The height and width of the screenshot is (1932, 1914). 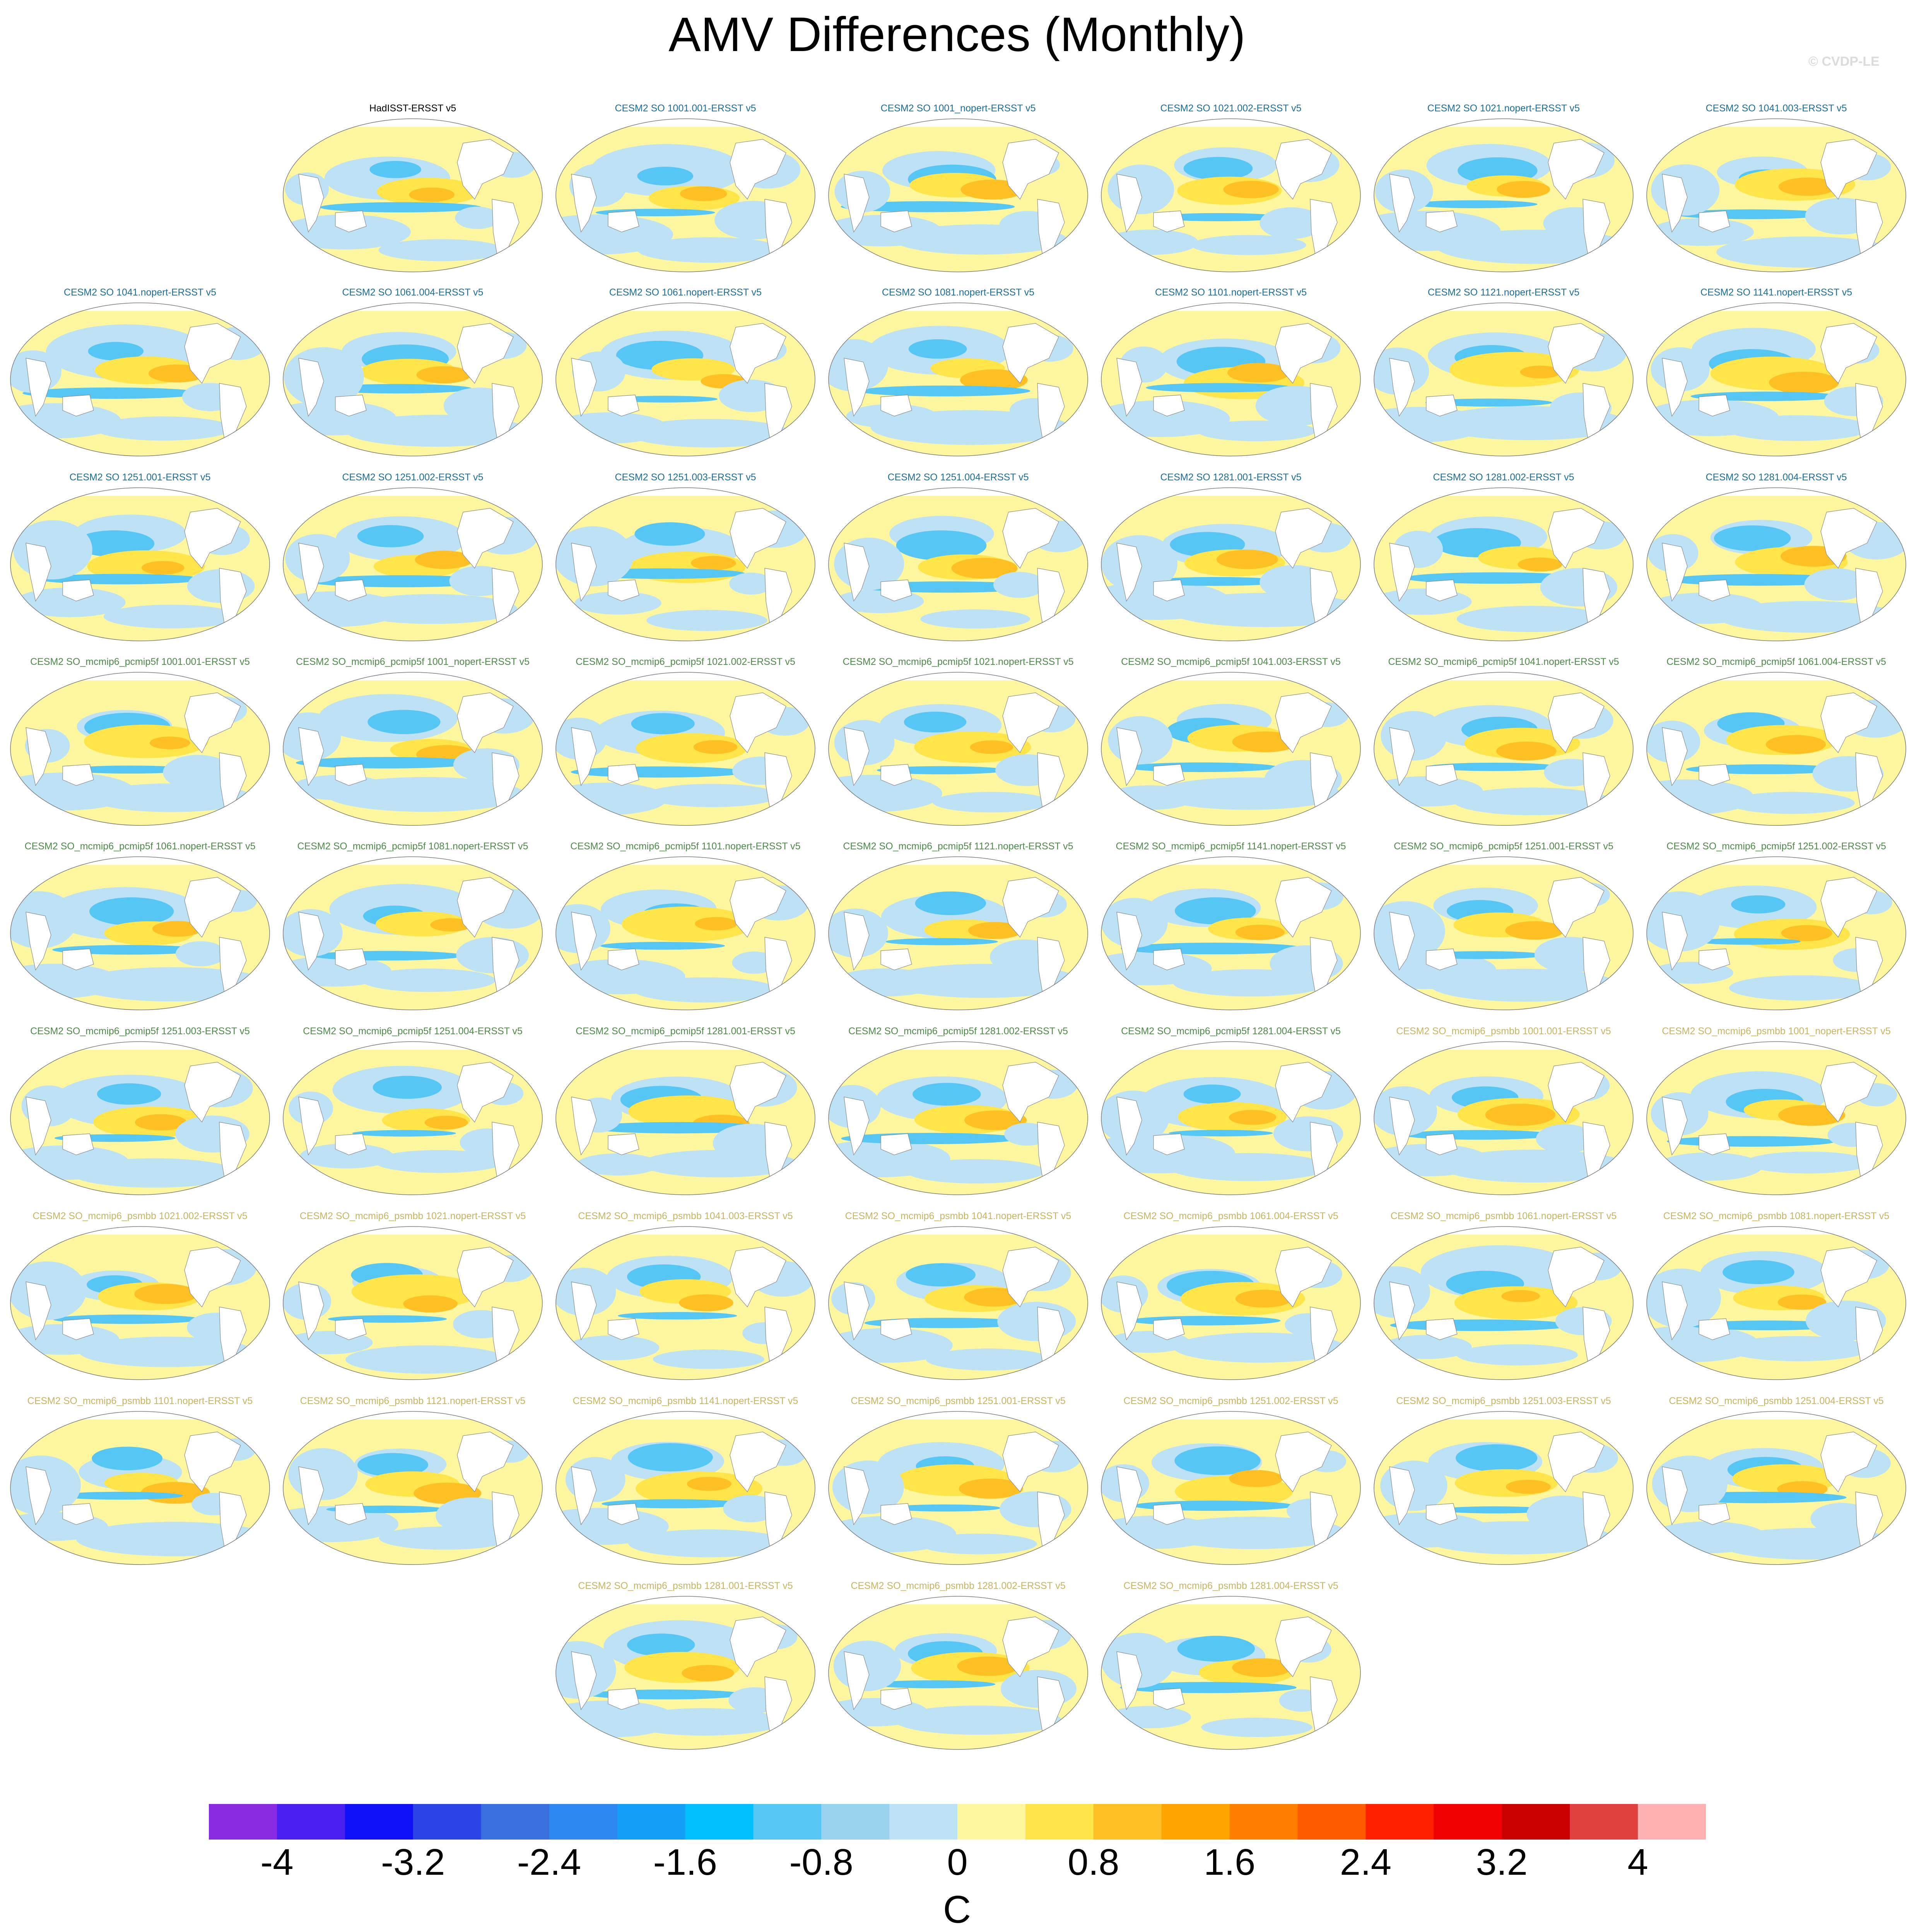 What do you see at coordinates (413, 108) in the screenshot?
I see `panel-title: HadISST-ERSST v5` at bounding box center [413, 108].